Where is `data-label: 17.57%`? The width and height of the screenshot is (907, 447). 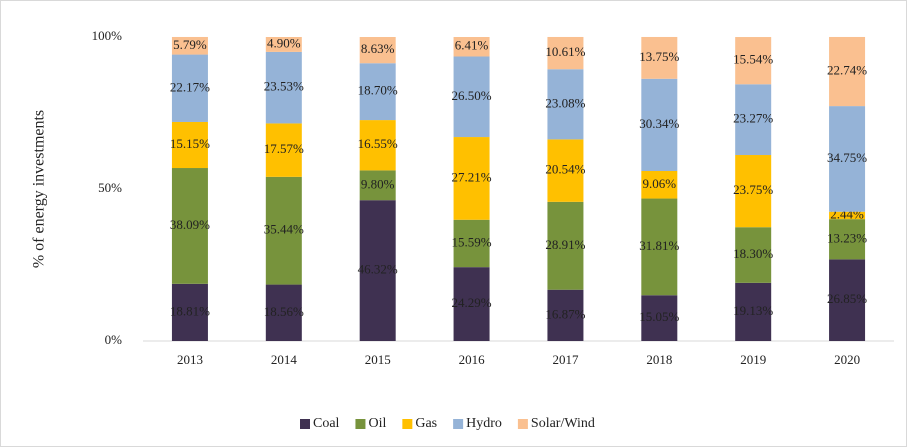
data-label: 17.57% is located at coordinates (284, 148).